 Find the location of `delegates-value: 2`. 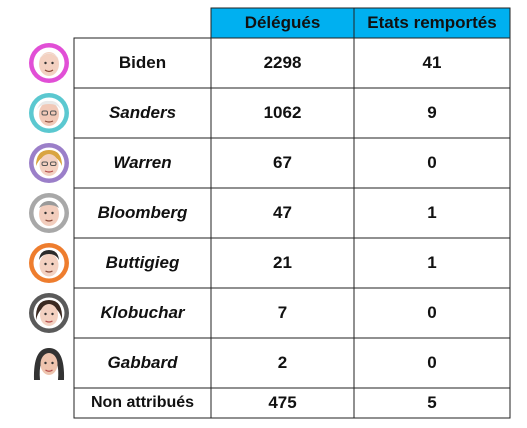

delegates-value: 2 is located at coordinates (282, 362).